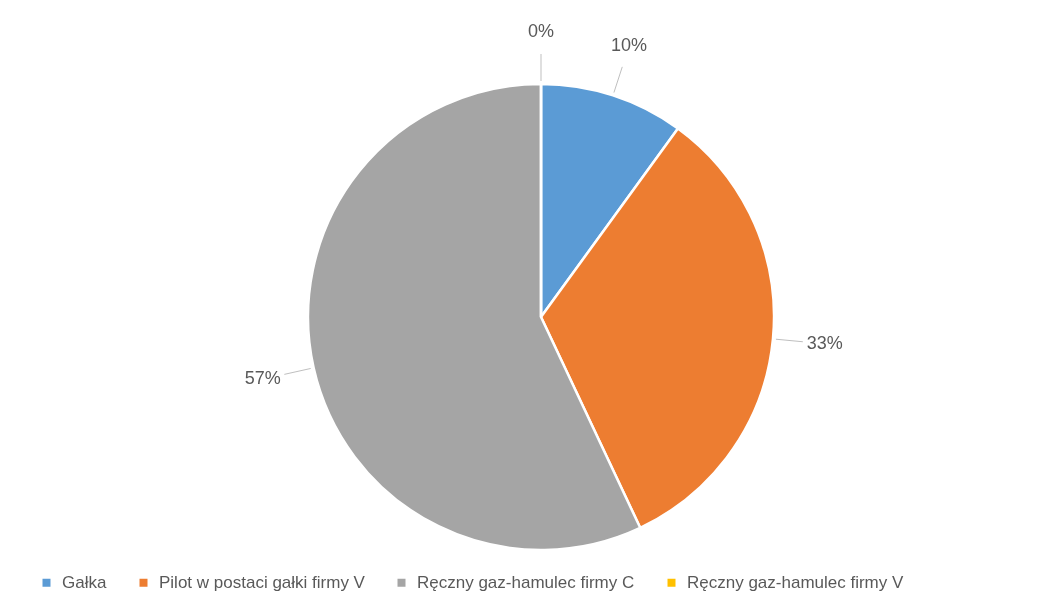 The height and width of the screenshot is (611, 1062). What do you see at coordinates (262, 582) in the screenshot?
I see `legend-label: Pilot w postaci gałki firmy V` at bounding box center [262, 582].